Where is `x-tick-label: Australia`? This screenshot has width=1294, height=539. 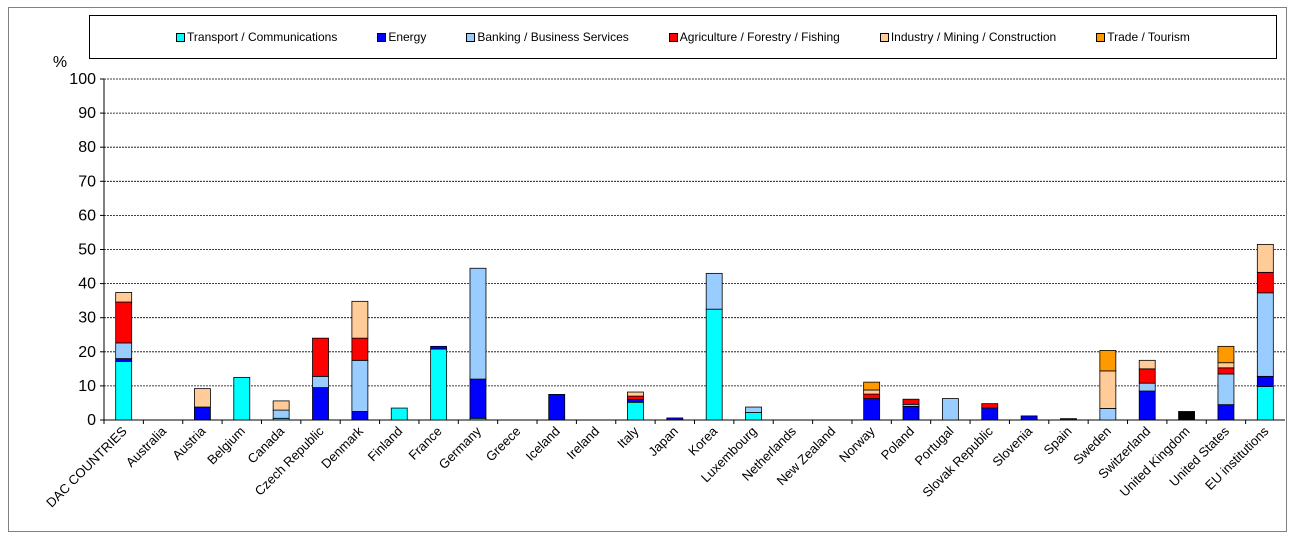
x-tick-label: Australia is located at coordinates (146, 446).